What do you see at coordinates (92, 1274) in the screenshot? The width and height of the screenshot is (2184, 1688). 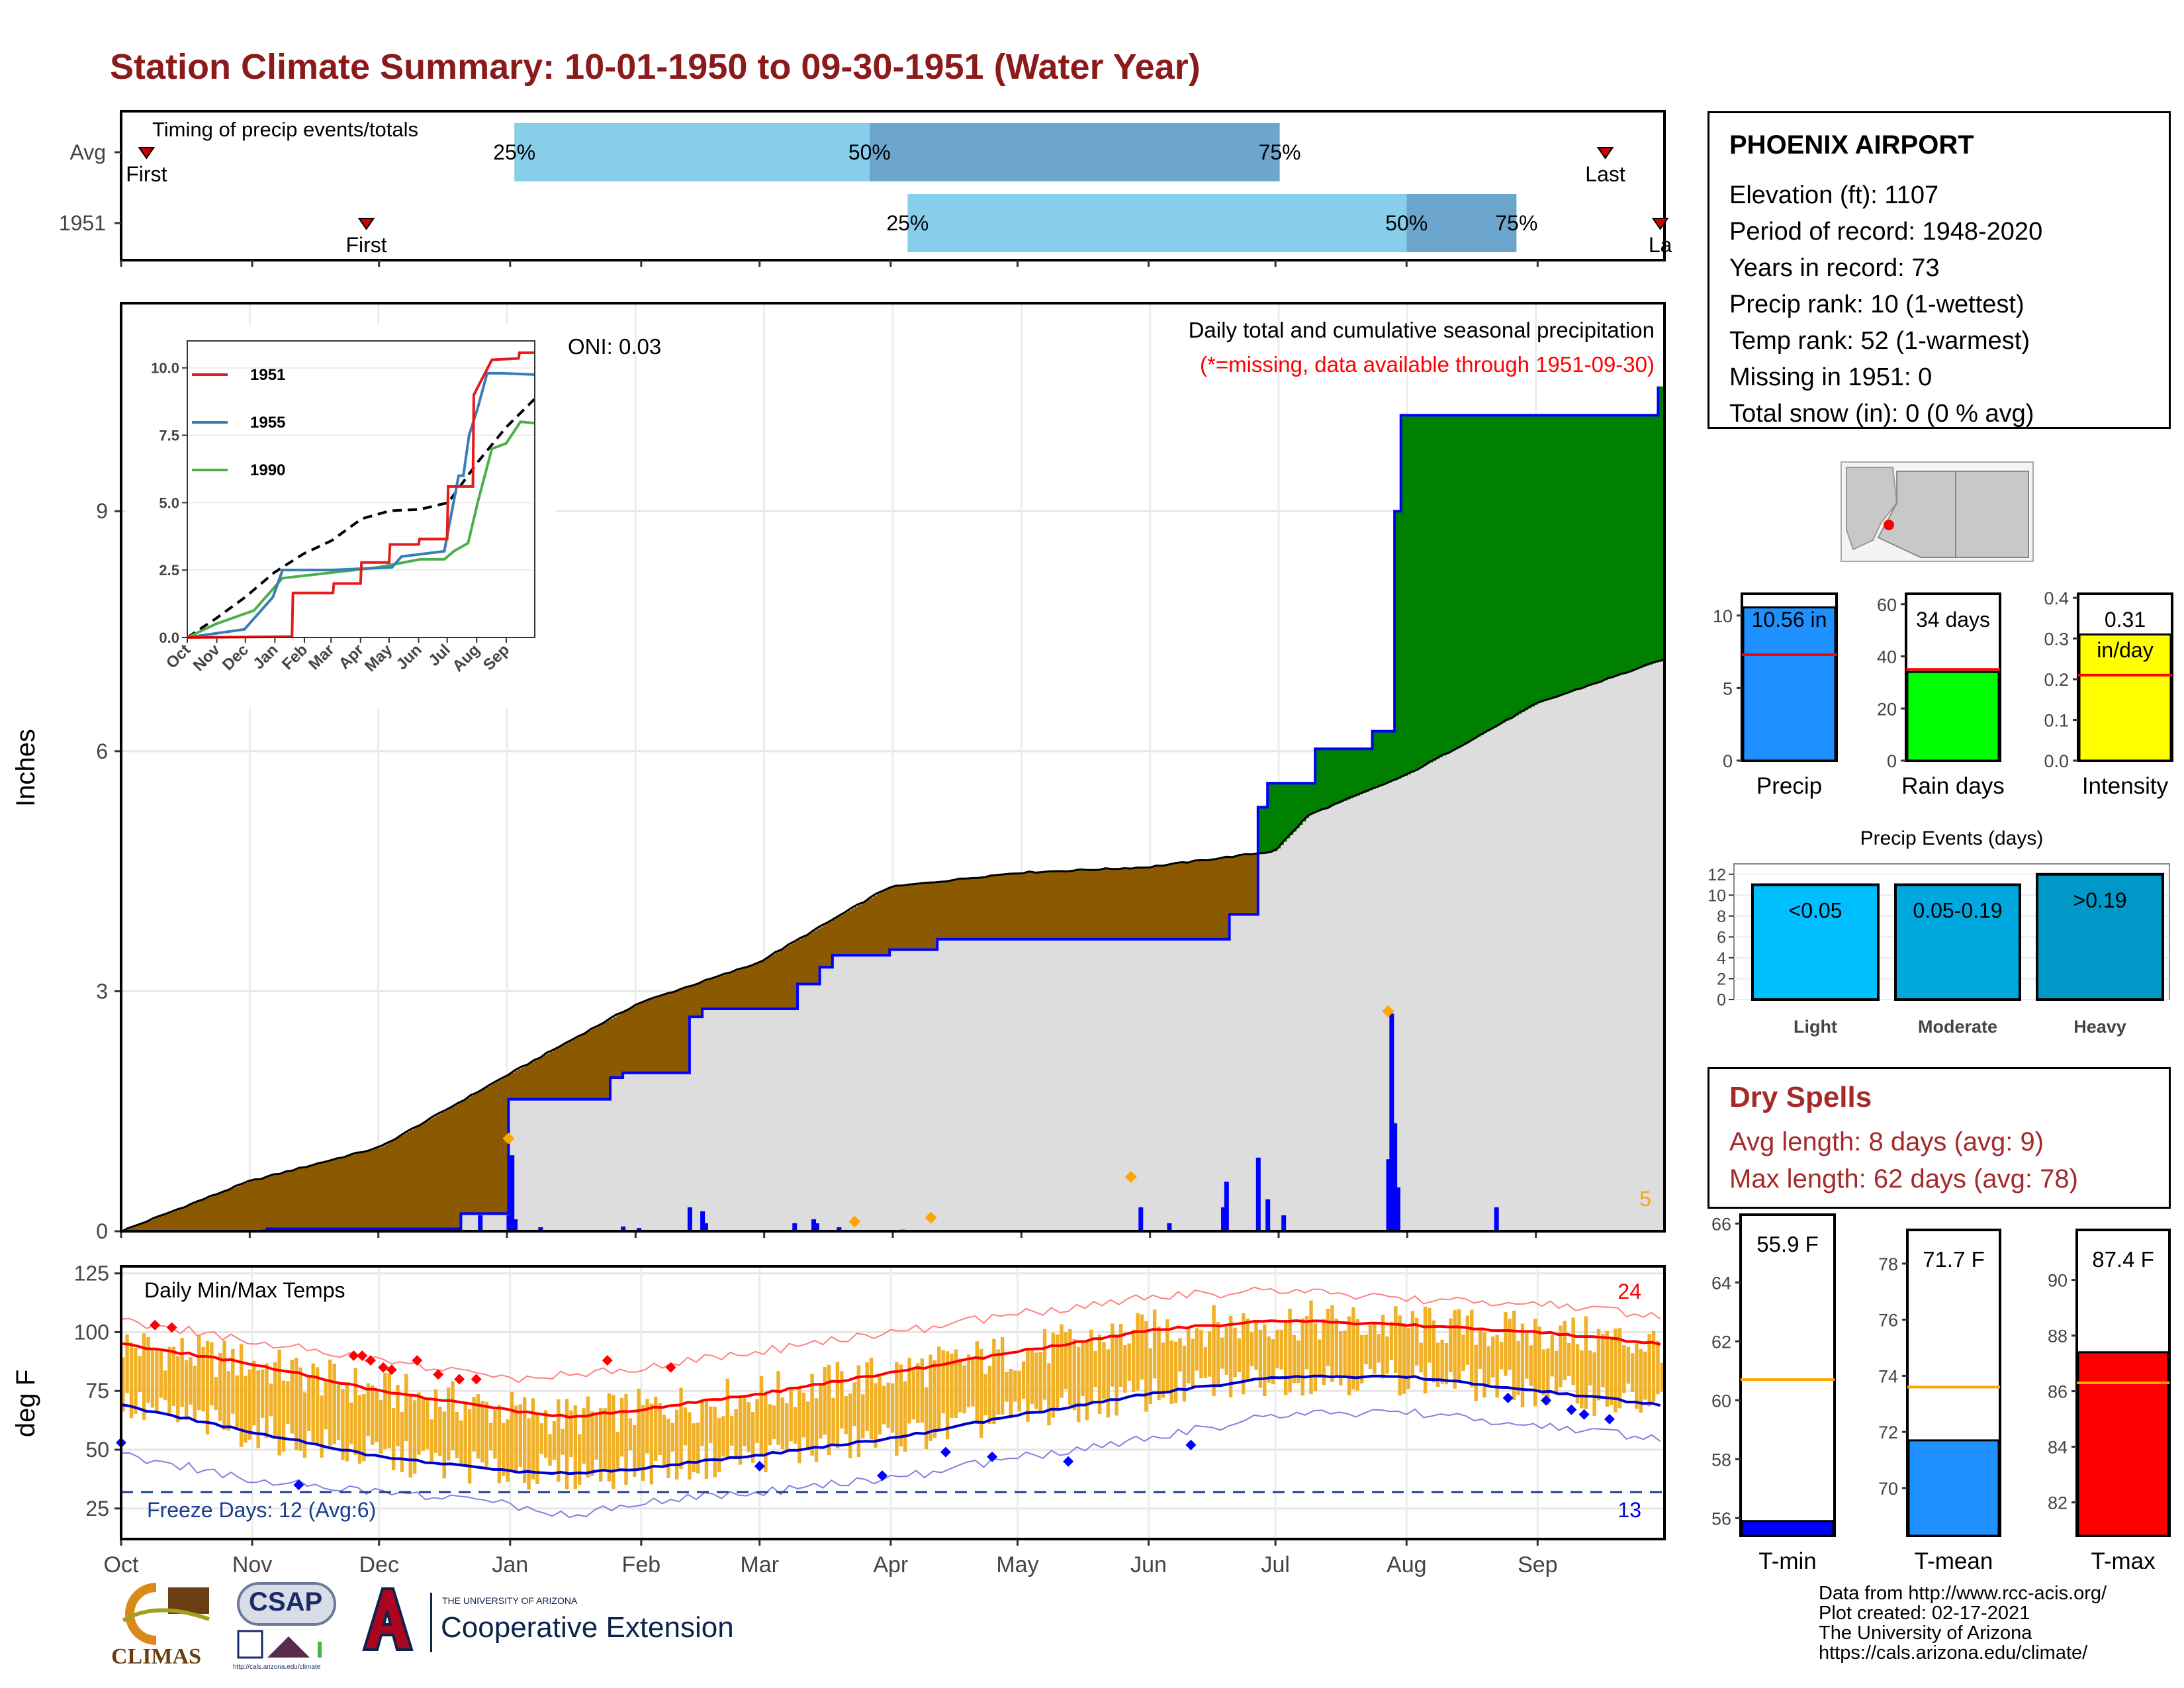 I see `temp-y-tick-label-4: 125` at bounding box center [92, 1274].